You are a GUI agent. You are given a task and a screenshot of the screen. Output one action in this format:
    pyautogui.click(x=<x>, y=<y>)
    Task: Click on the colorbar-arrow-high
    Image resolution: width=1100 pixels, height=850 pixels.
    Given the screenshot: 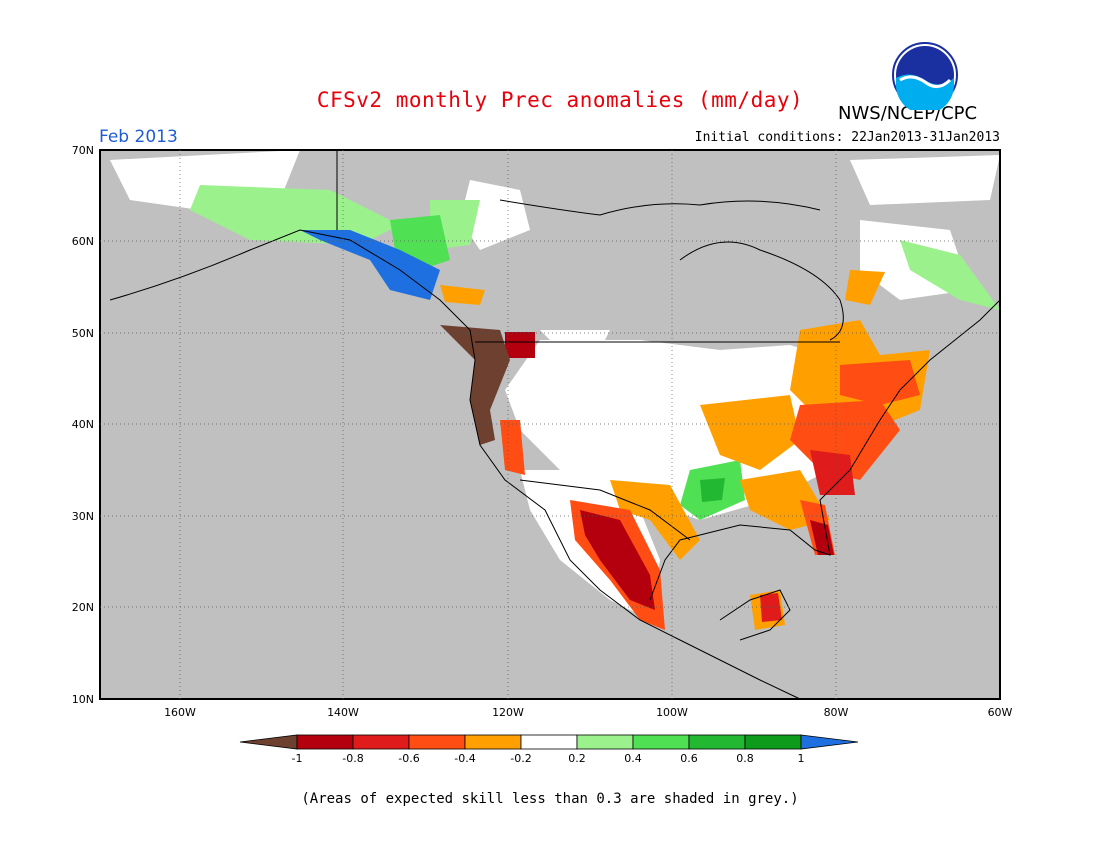 What is the action you would take?
    pyautogui.click(x=829, y=742)
    